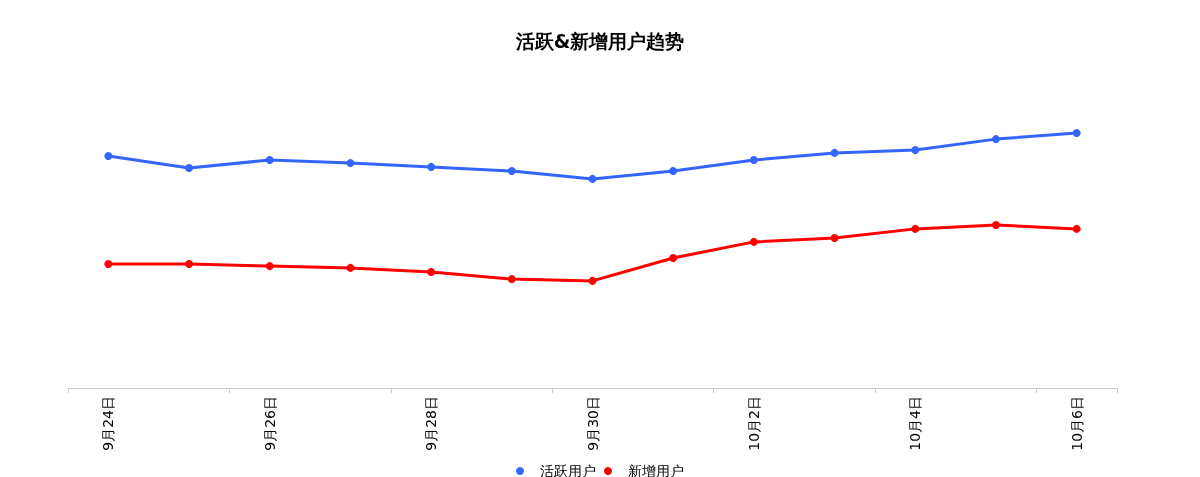  Describe the element at coordinates (599, 40) in the screenshot. I see `chart-title: 活跃&新增用户趋势` at that location.